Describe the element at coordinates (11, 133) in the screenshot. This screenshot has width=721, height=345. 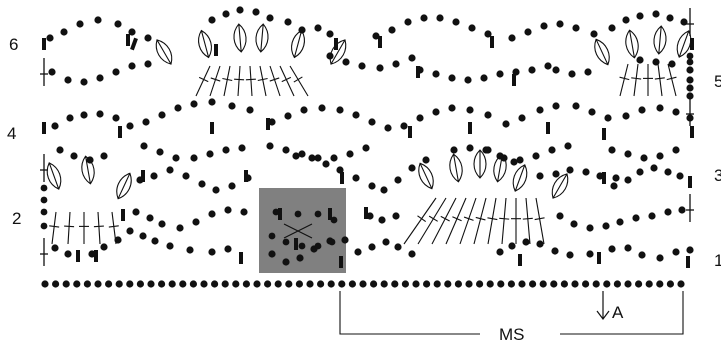
I see `row-label-4: 4` at that location.